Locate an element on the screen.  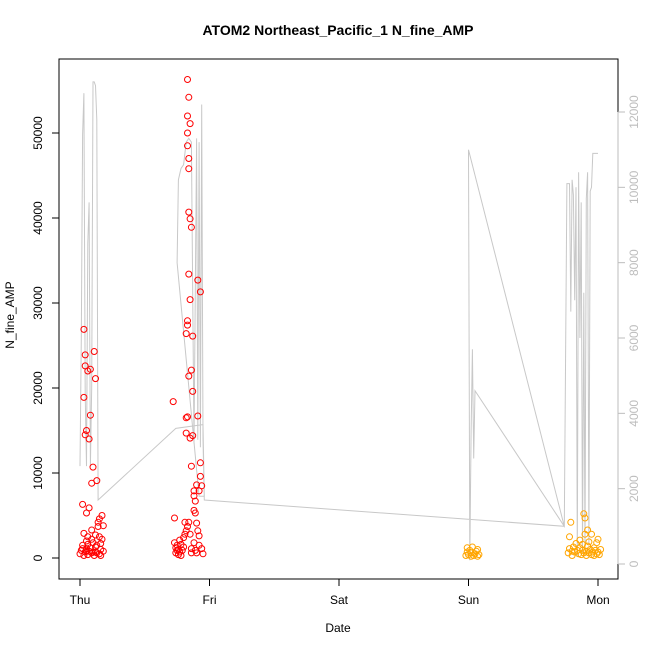
secondary-y-tick-label: 8000 is located at coordinates (634, 262).